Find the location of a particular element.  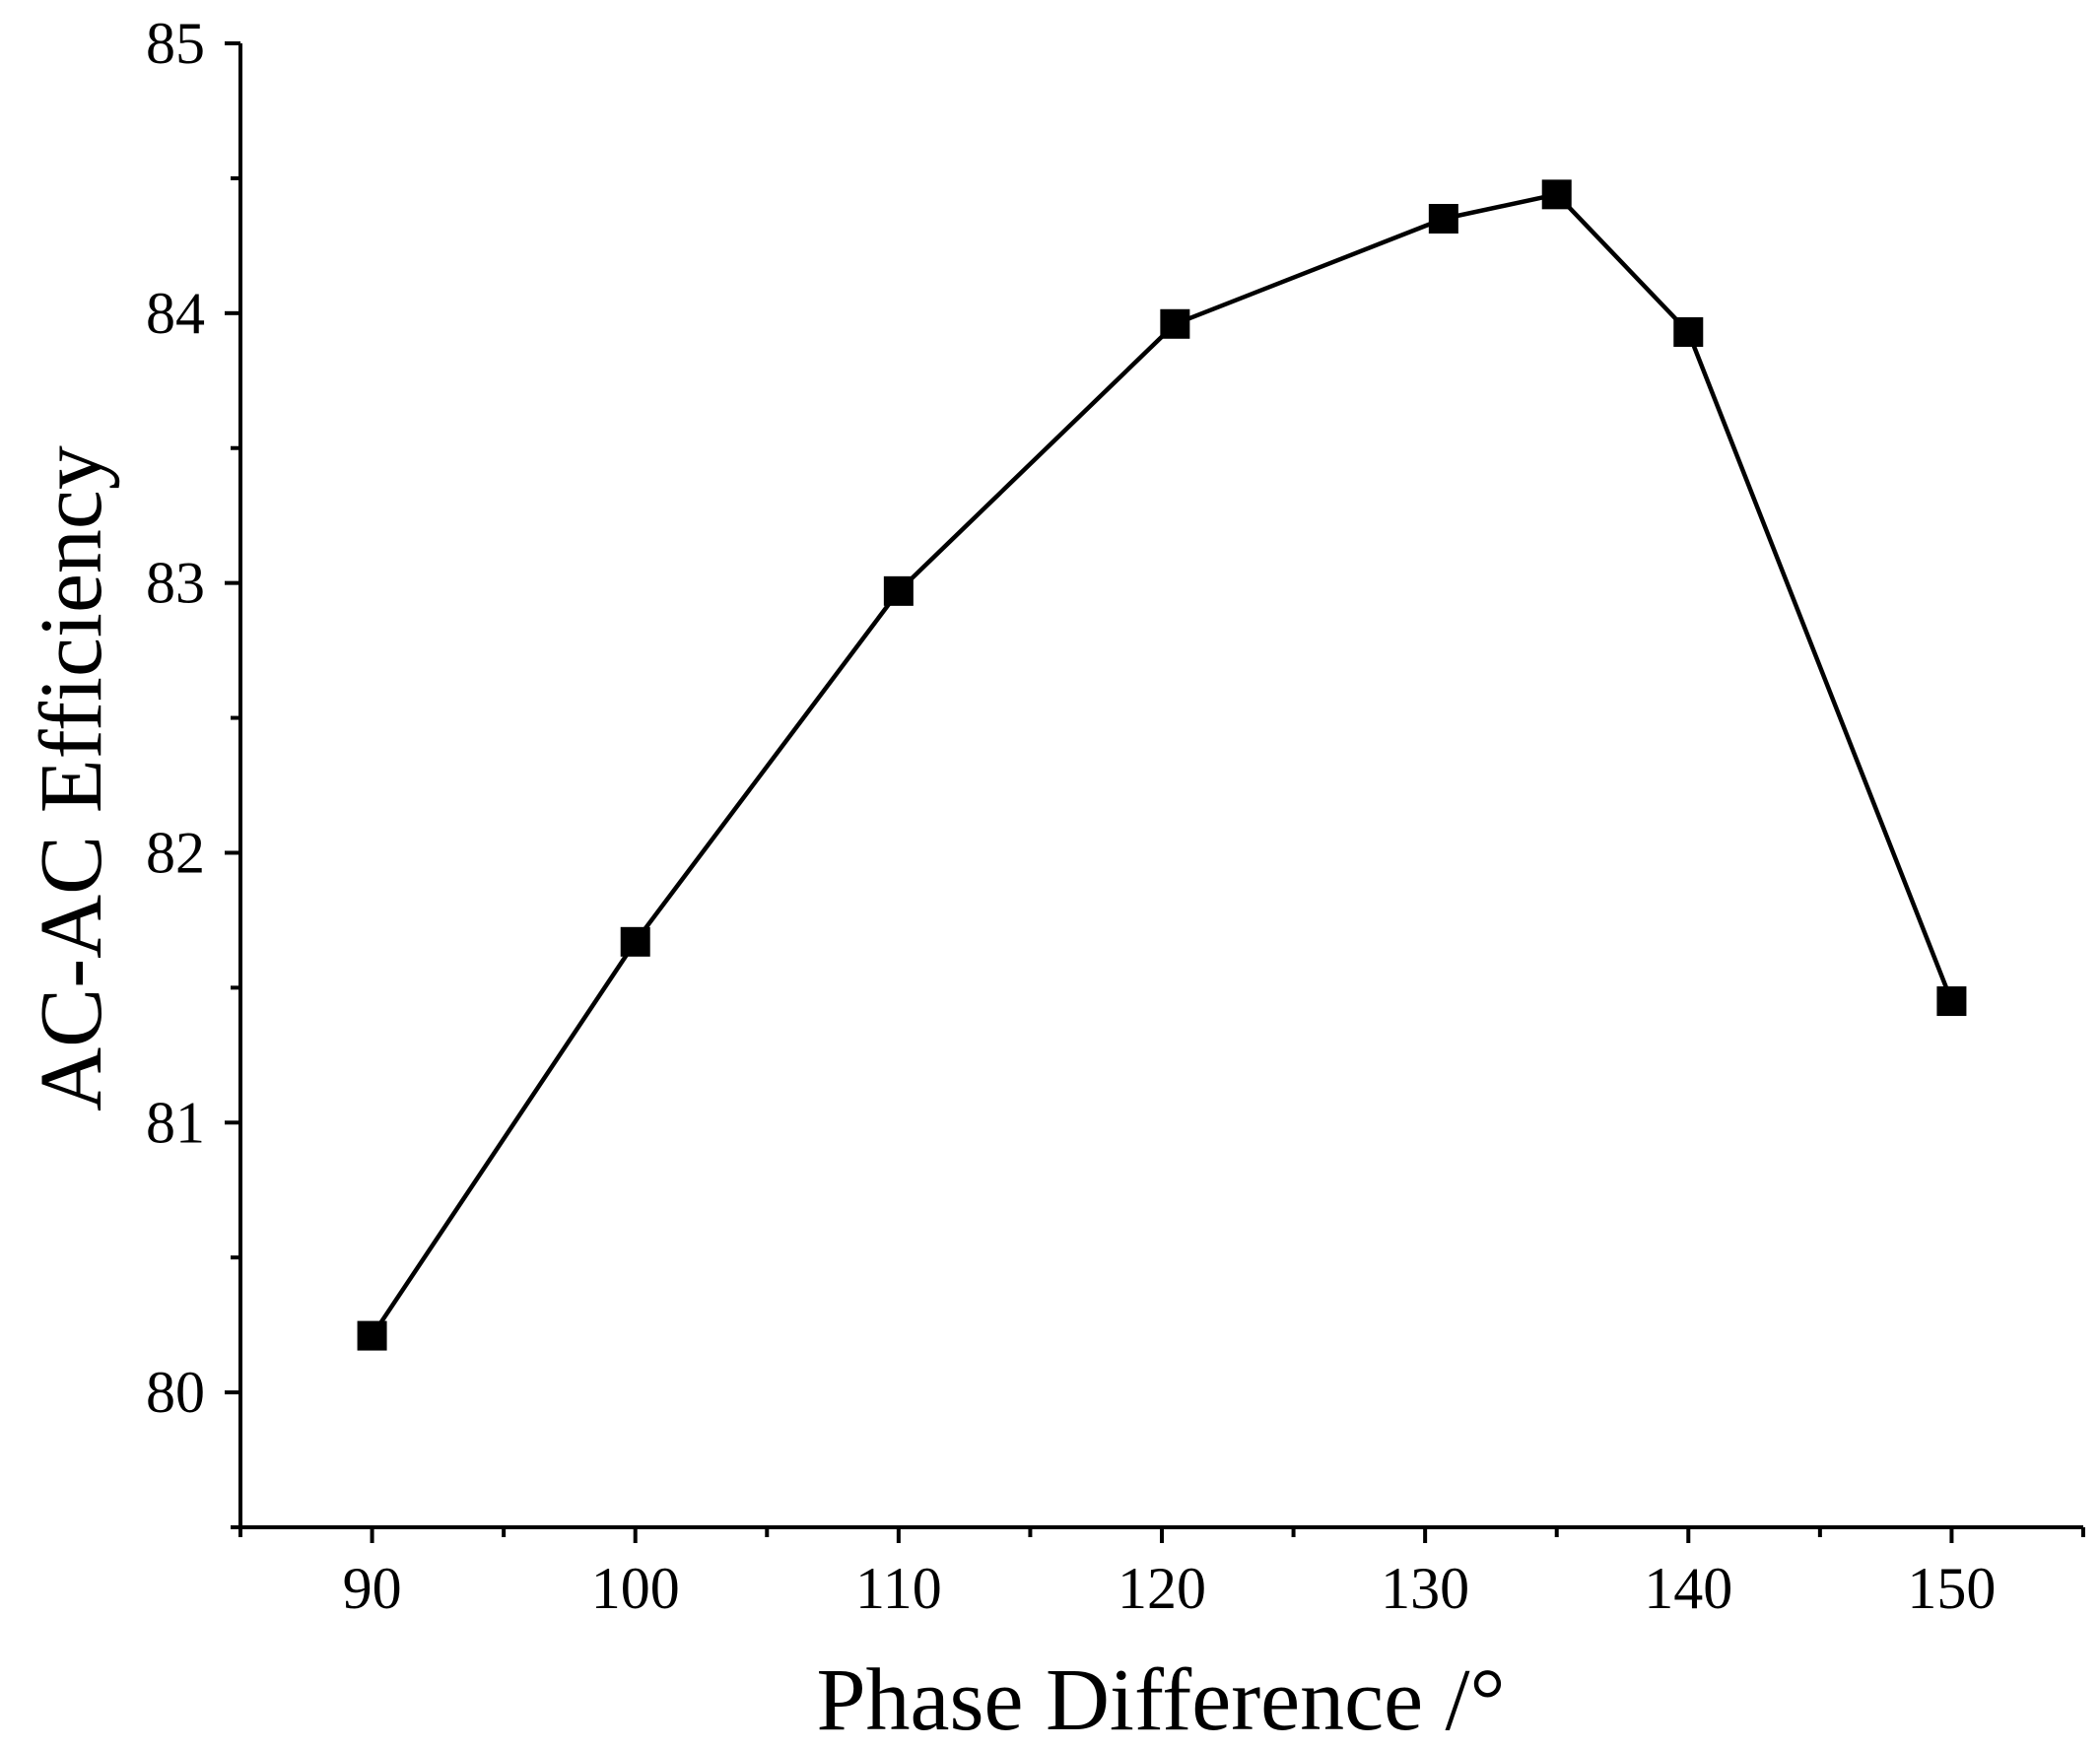

x-axis-title: Phase Difference /° is located at coordinates (1161, 1700).